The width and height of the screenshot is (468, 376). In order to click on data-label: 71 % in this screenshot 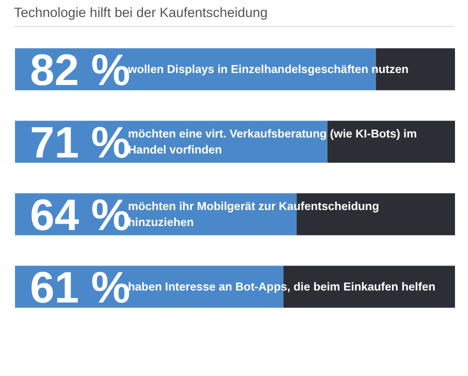, I will do `click(80, 143)`.